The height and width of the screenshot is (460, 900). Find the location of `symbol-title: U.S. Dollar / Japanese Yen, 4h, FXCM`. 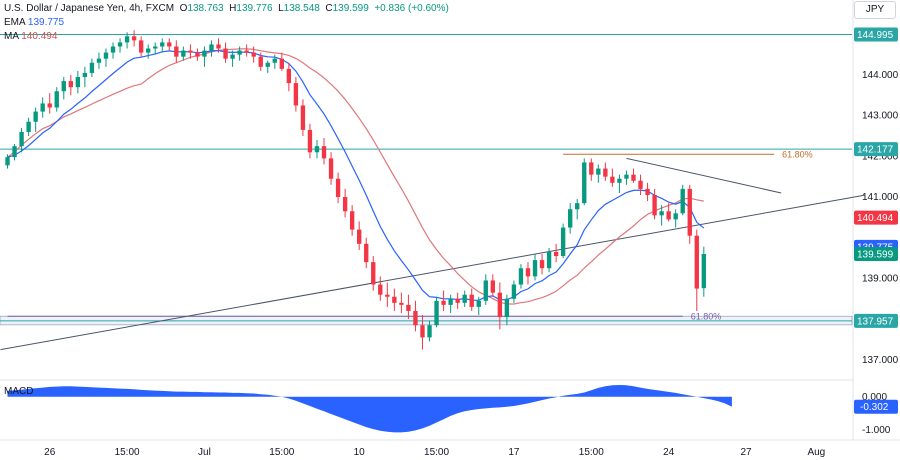

symbol-title: U.S. Dollar / Japanese Yen, 4h, FXCM is located at coordinates (89, 8).